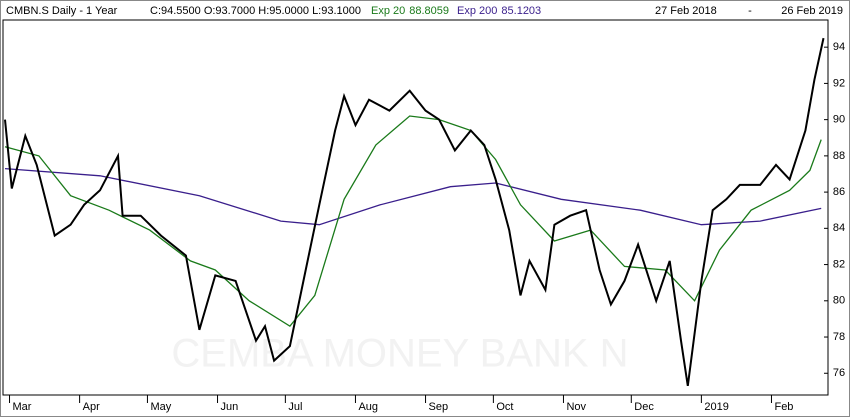  Describe the element at coordinates (812, 11) in the screenshot. I see `date-to: 26 Feb 2019` at that location.